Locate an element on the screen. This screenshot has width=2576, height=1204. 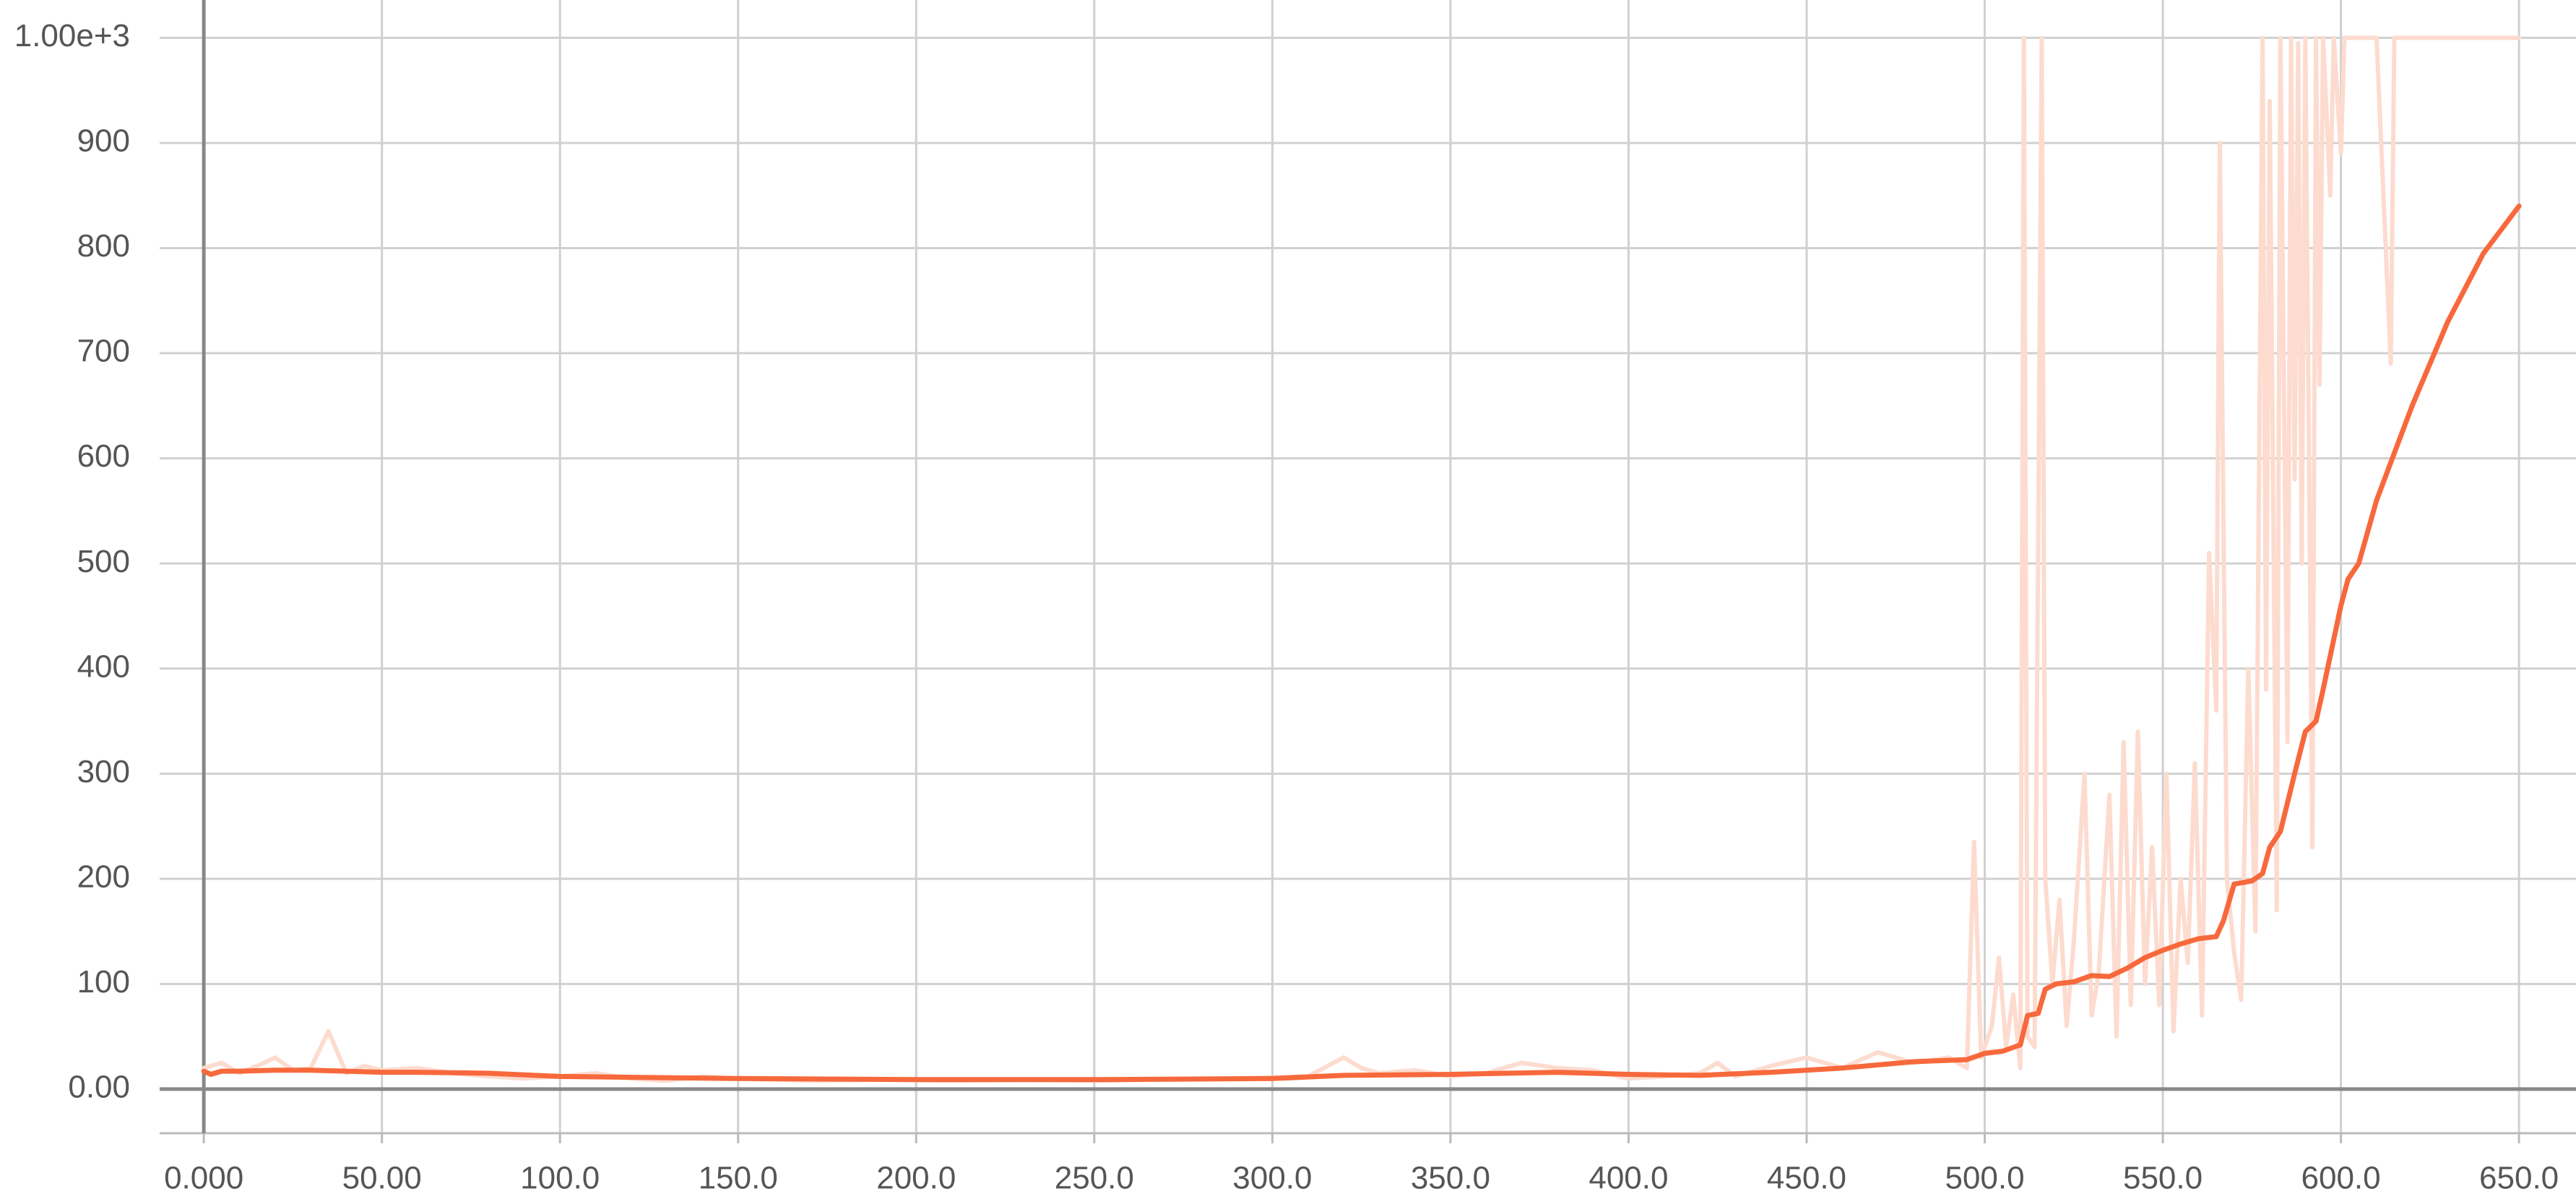
y-tick-label: 1.00e+3 is located at coordinates (72, 35).